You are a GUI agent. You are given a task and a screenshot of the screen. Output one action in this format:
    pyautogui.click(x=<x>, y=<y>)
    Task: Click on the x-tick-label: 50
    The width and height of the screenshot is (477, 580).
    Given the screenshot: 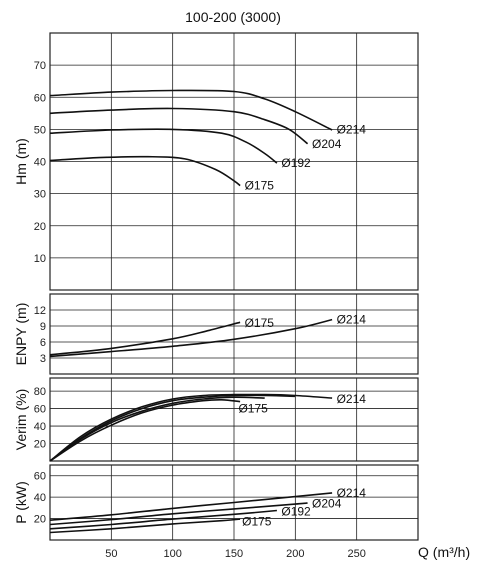 What is the action you would take?
    pyautogui.click(x=111, y=554)
    